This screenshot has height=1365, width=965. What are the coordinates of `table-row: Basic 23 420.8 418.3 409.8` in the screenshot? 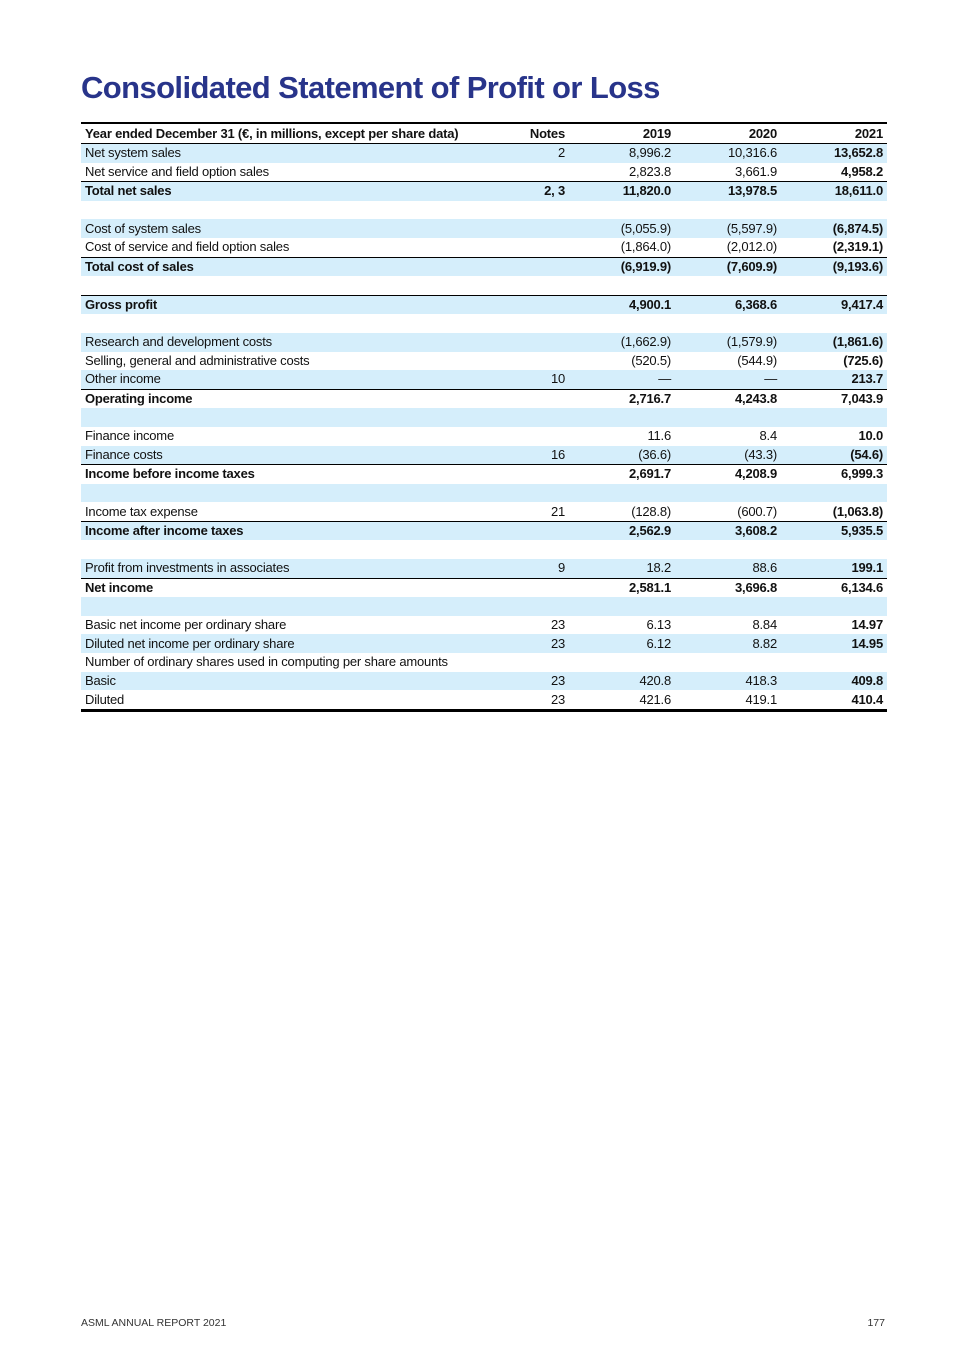 It's located at (484, 681).